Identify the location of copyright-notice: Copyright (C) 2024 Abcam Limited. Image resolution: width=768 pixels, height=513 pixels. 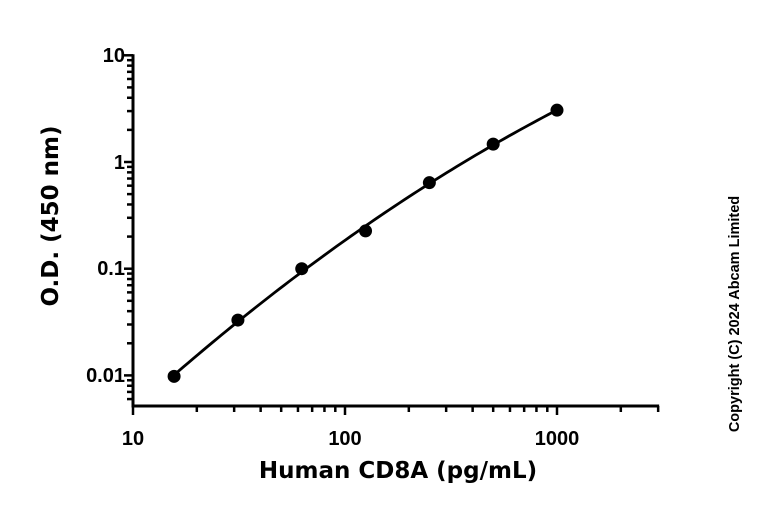
(735, 314).